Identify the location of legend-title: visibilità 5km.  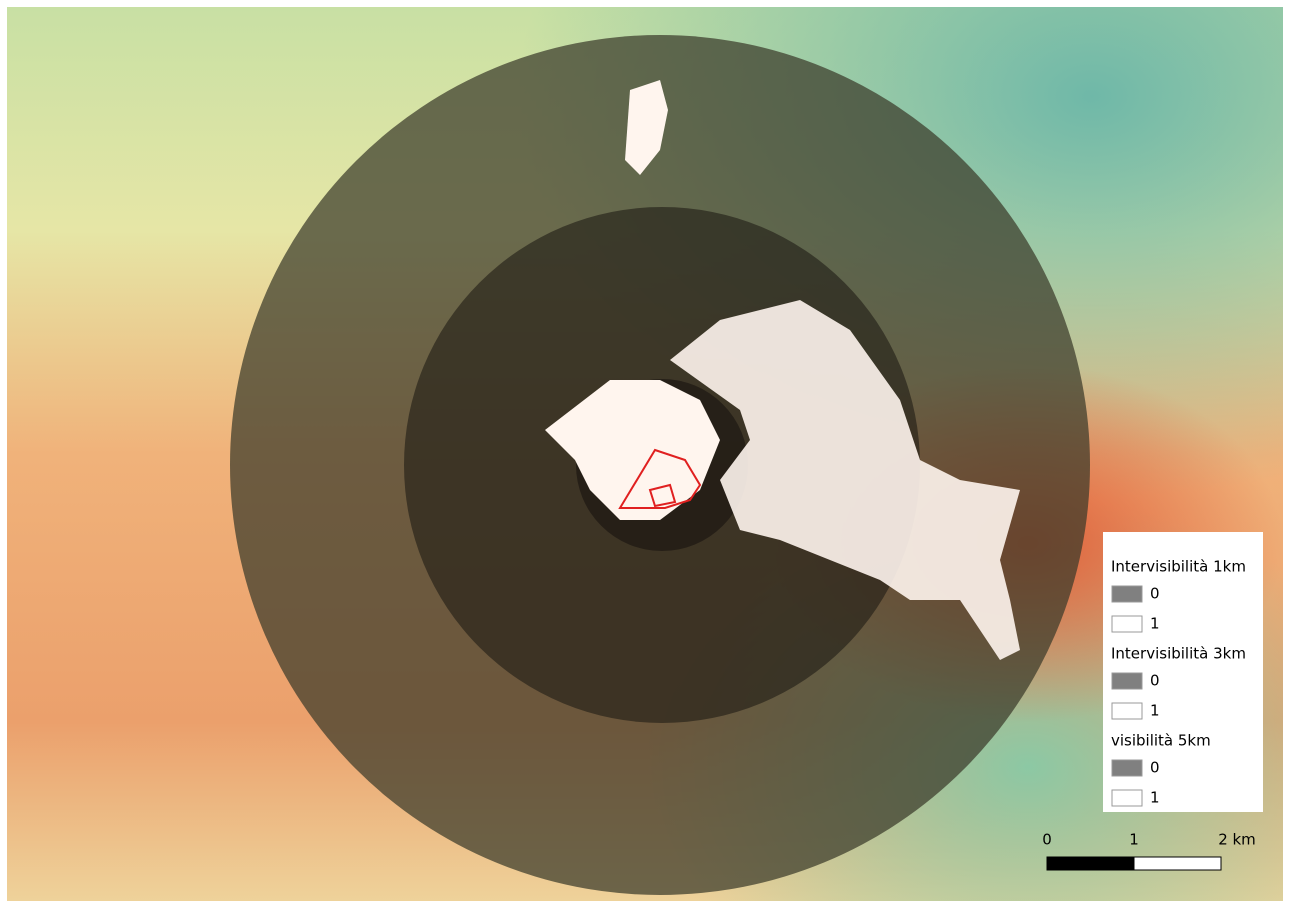
(1161, 741).